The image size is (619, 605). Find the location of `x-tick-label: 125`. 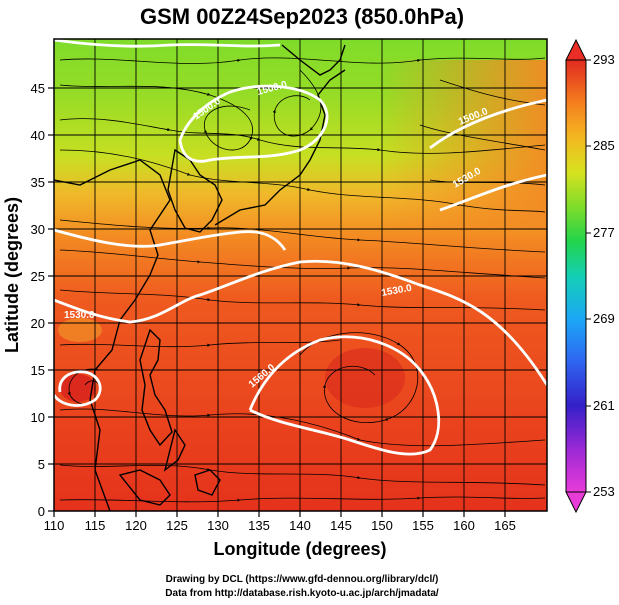

x-tick-label: 125 is located at coordinates (177, 525).